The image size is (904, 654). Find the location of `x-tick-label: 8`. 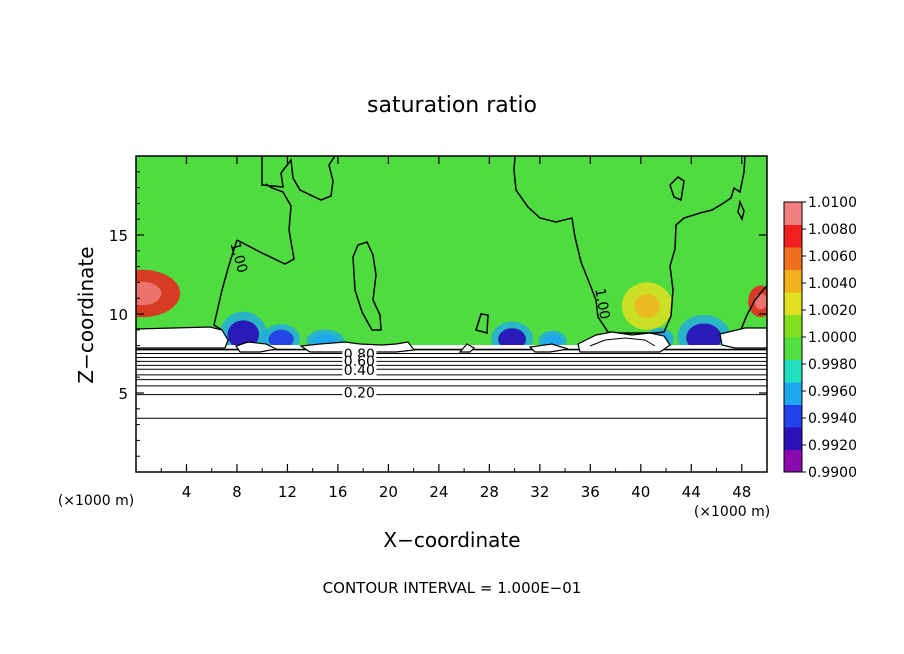

x-tick-label: 8 is located at coordinates (237, 492).